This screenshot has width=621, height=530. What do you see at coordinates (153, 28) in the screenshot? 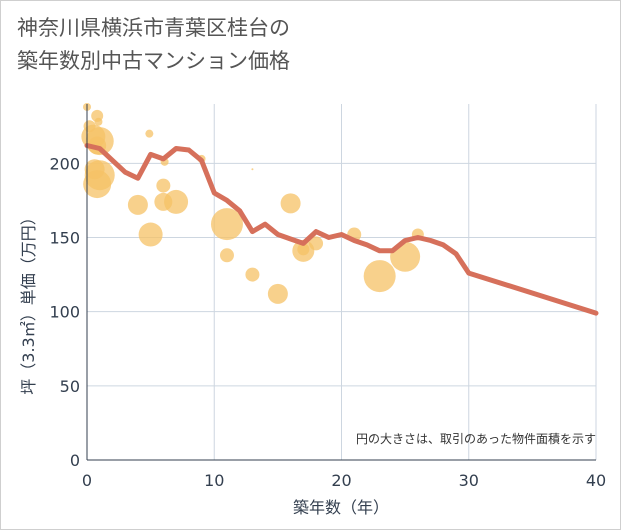
I see `chart-title-line-1: 神奈川県横浜市青葉区桂台の` at bounding box center [153, 28].